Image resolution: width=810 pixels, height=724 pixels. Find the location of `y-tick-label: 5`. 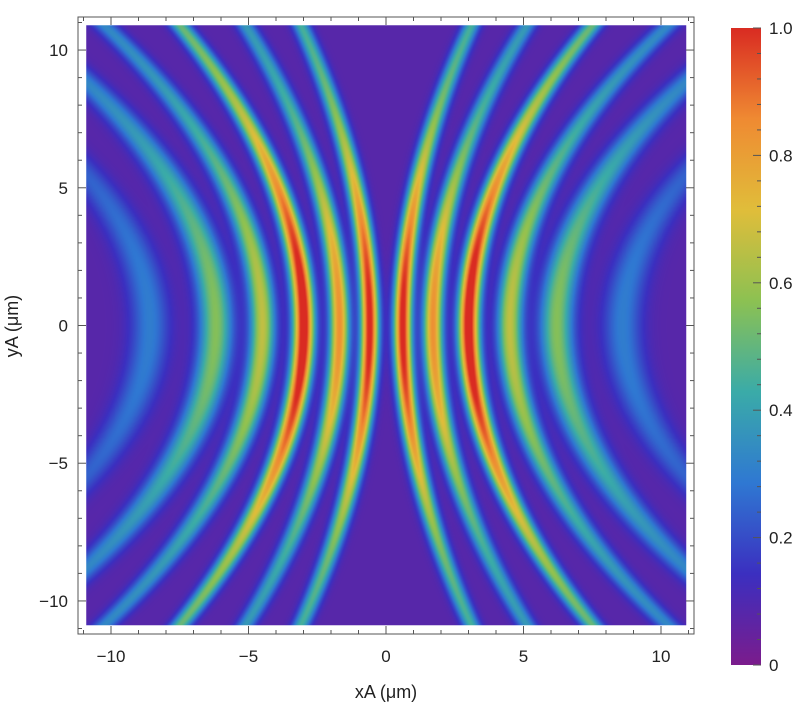

y-tick-label: 5 is located at coordinates (63, 188).